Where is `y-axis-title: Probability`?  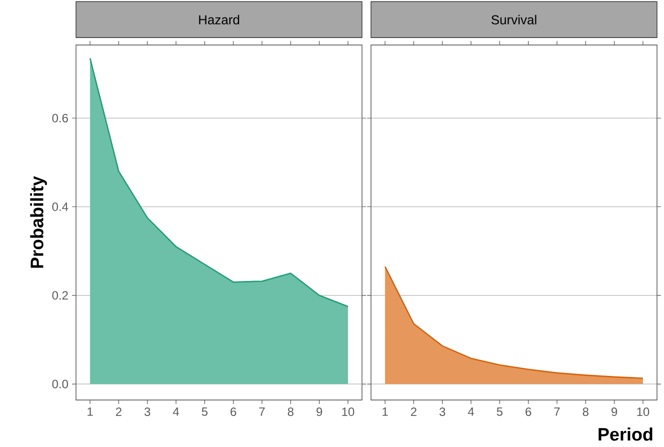 y-axis-title: Probability is located at coordinates (38, 222).